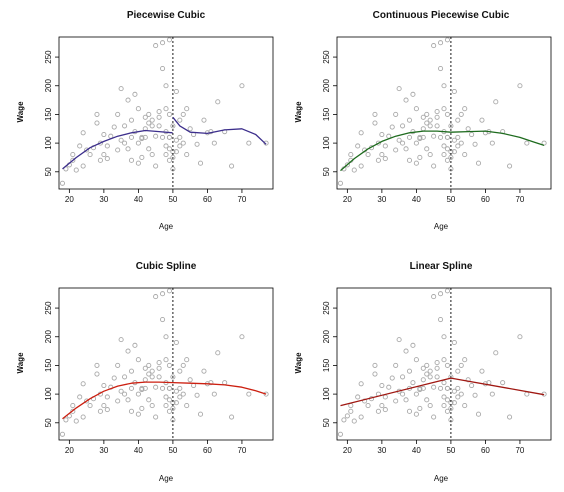  What do you see at coordinates (207, 450) in the screenshot?
I see `x-tick-label: 60` at bounding box center [207, 450].